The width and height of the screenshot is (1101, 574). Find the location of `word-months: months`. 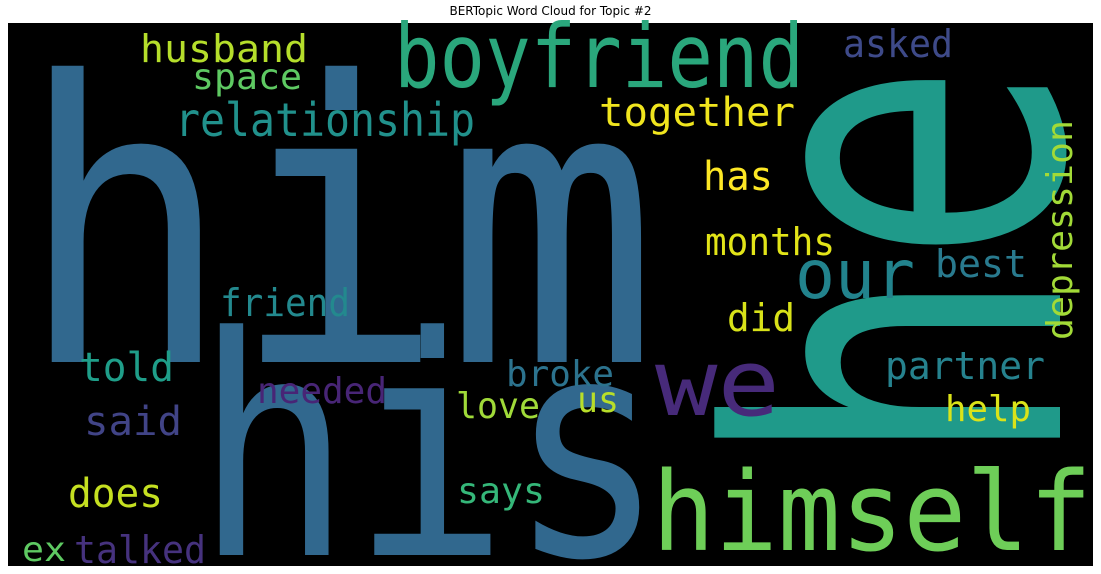

word-months: months is located at coordinates (770, 242).